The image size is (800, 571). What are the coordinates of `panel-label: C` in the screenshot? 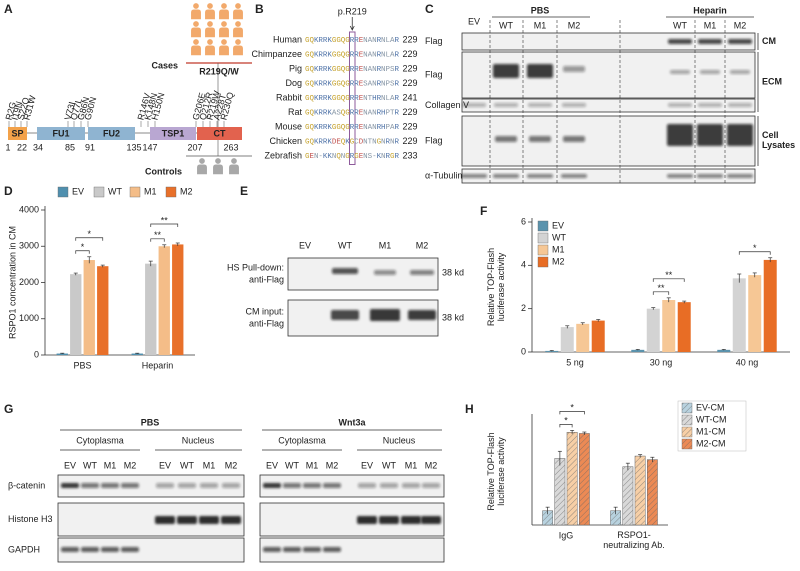 It's located at (429, 9).